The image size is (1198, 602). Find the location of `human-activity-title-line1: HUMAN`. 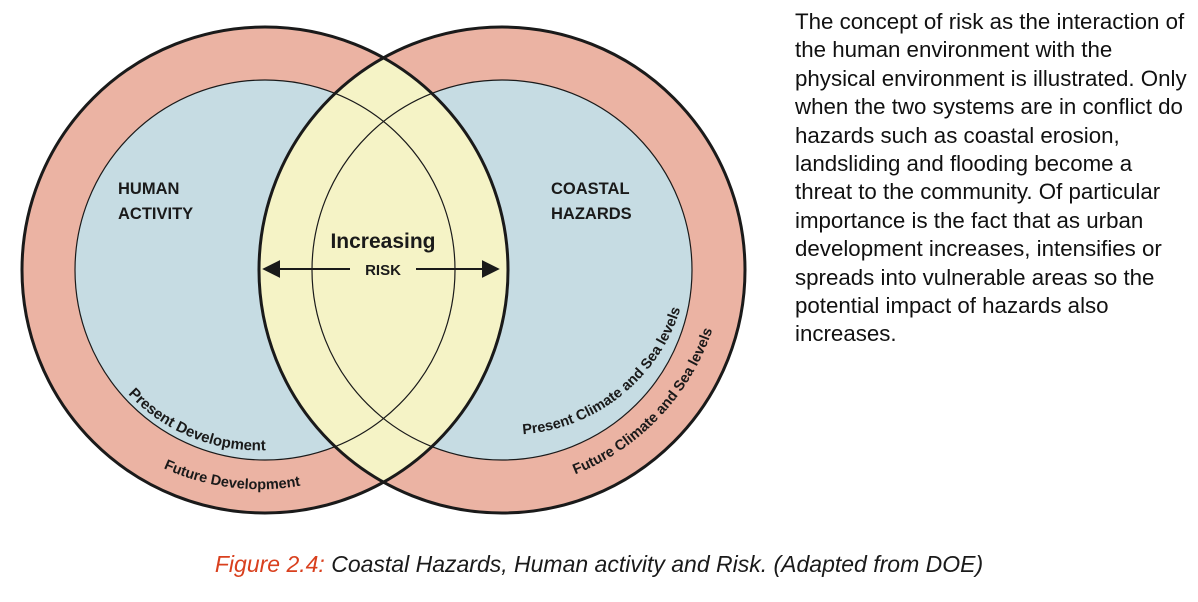

human-activity-title-line1: HUMAN is located at coordinates (148, 189).